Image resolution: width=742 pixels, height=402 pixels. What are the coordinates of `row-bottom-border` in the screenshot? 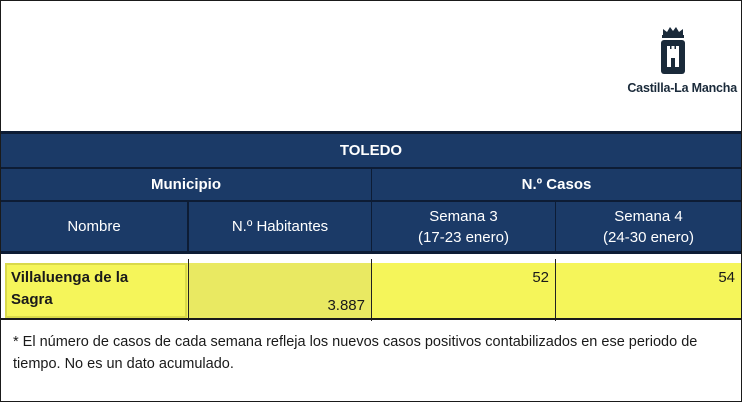 It's located at (371, 319).